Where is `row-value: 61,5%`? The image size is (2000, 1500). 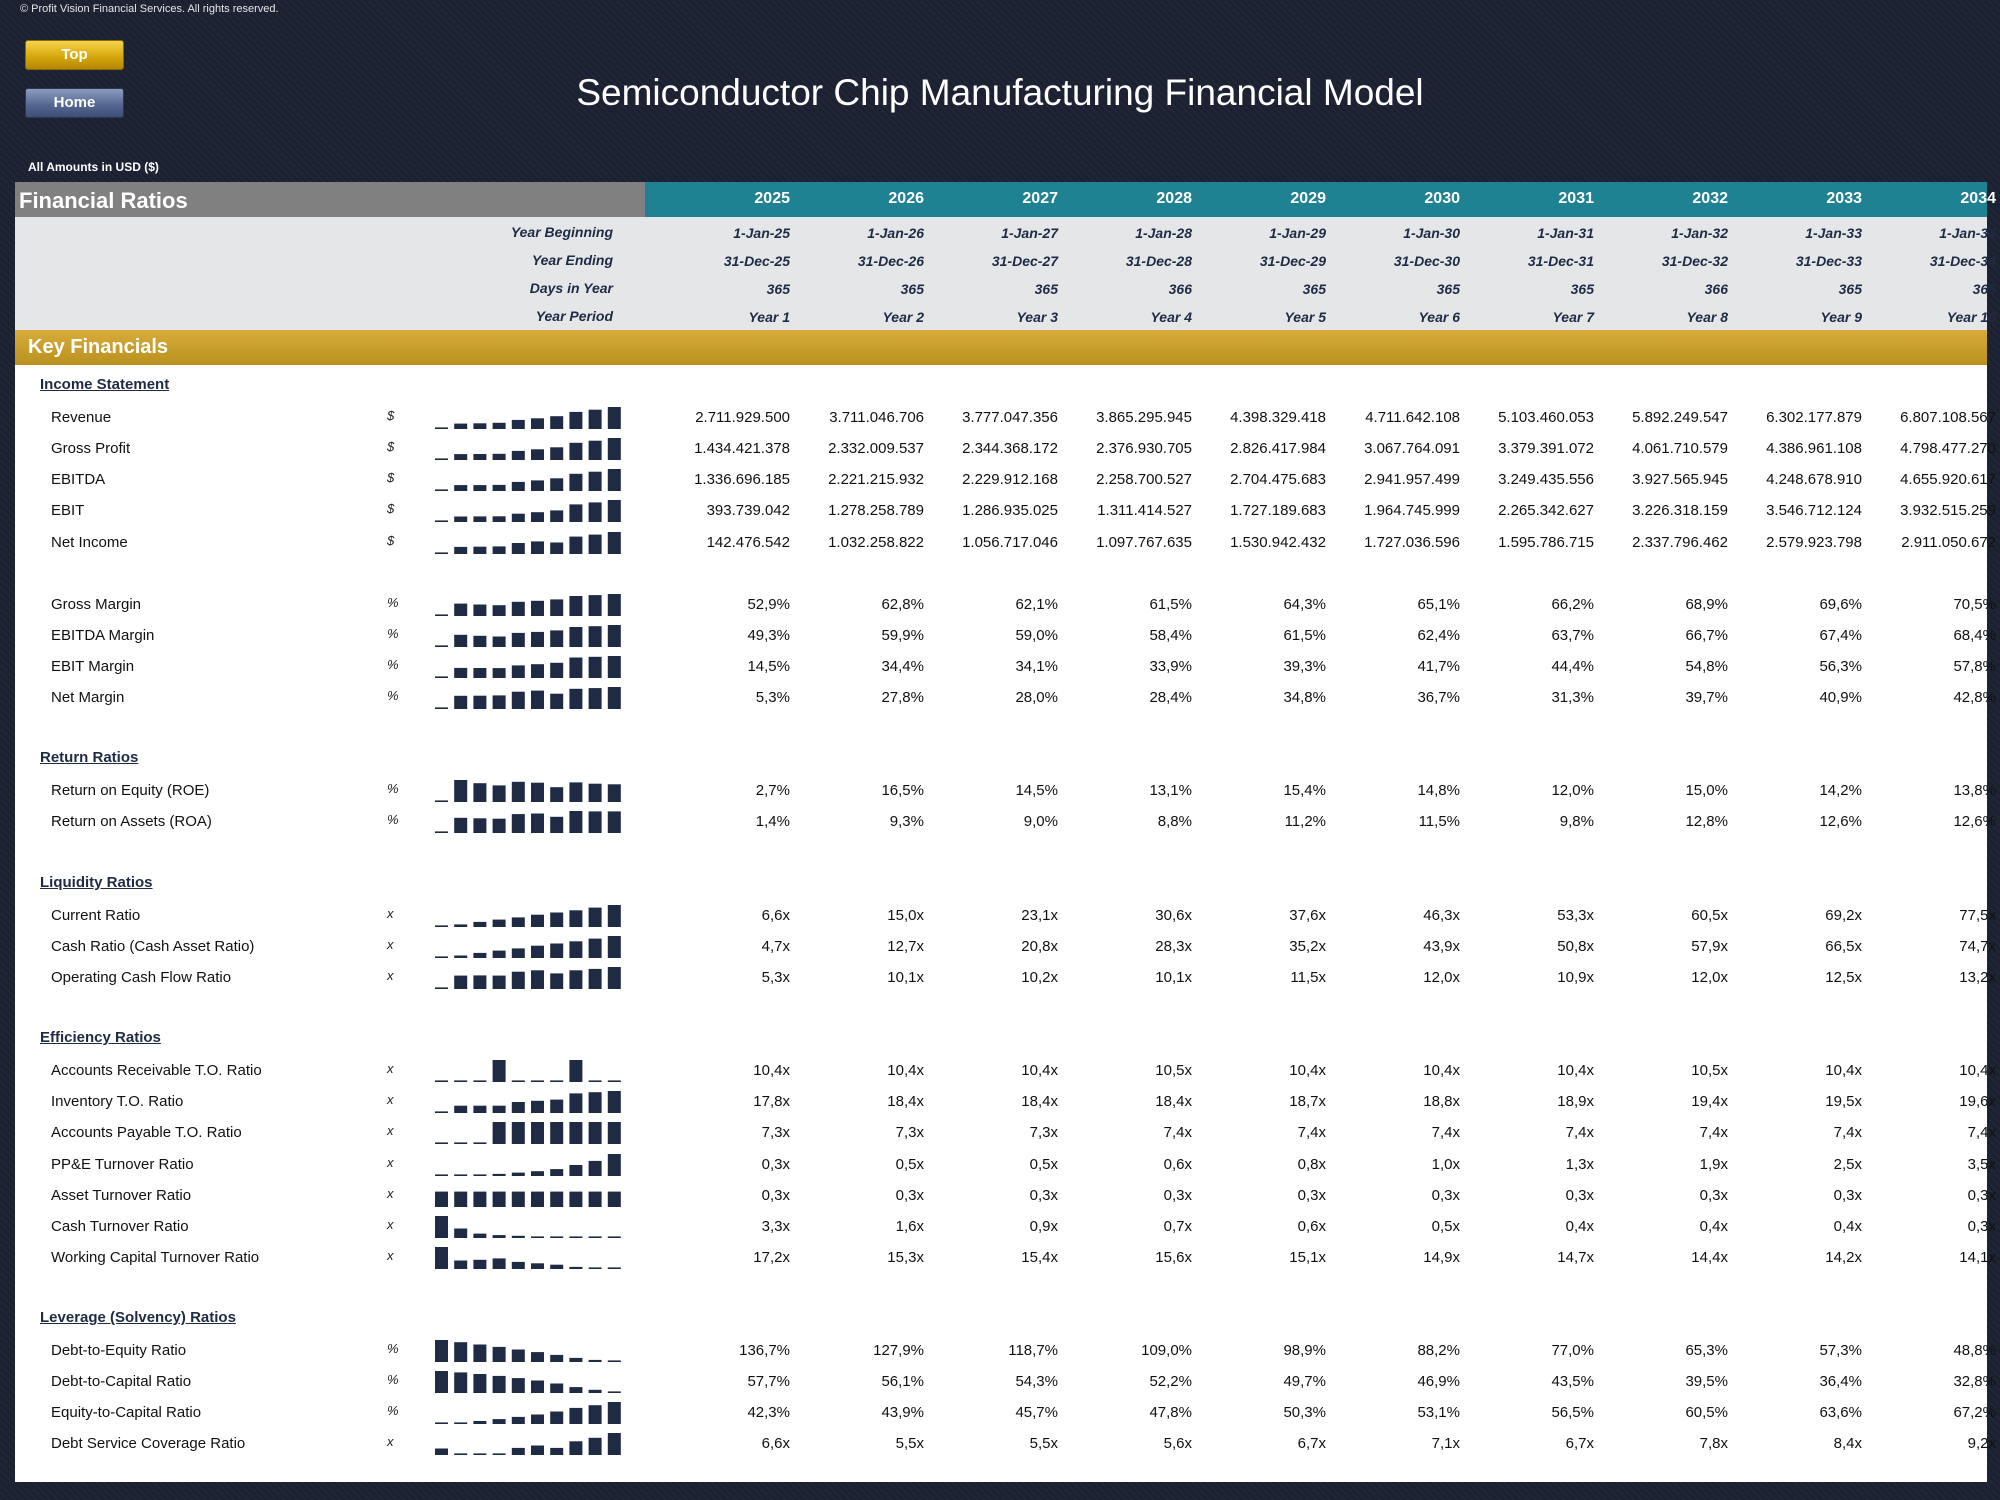 row-value: 61,5% is located at coordinates (1170, 604).